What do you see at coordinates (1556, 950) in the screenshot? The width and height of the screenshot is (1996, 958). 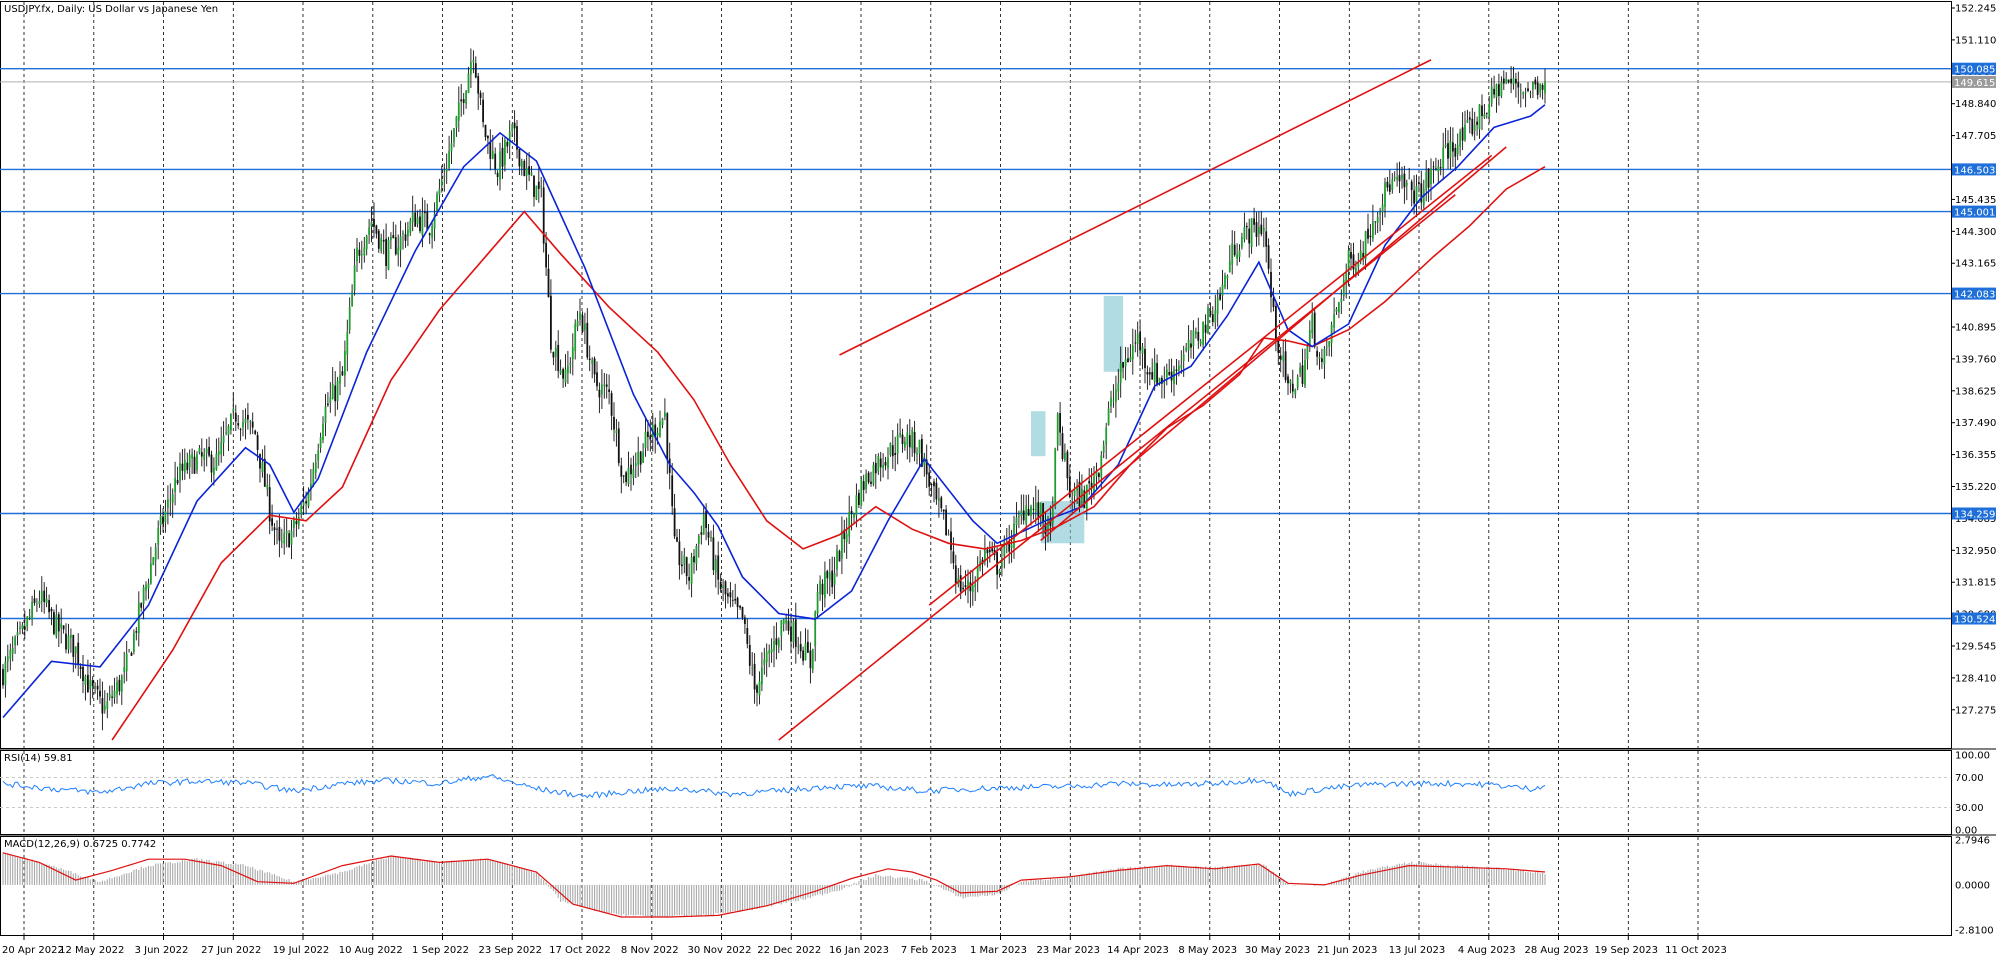 I see `time-label: 28 Aug 2023` at bounding box center [1556, 950].